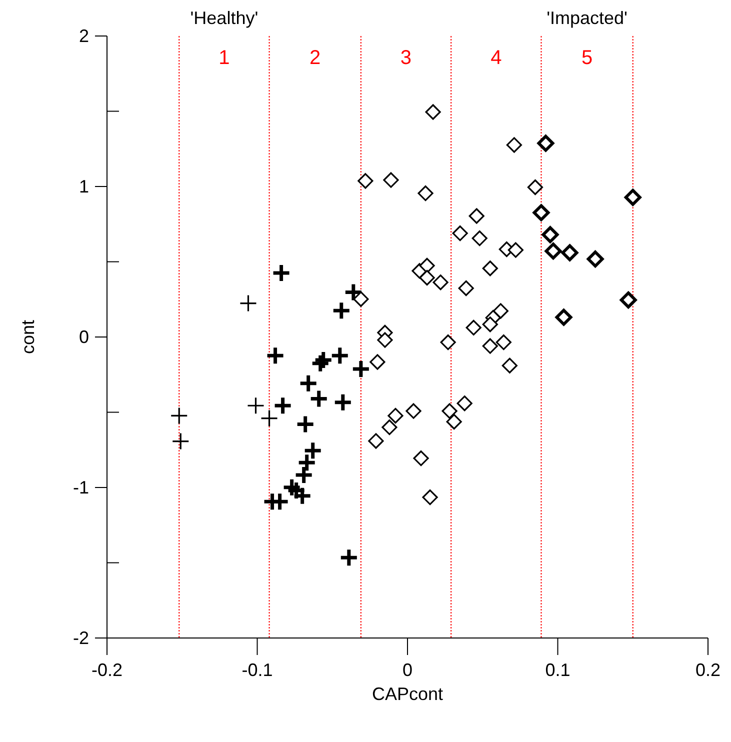  Describe the element at coordinates (83, 186) in the screenshot. I see `y-tick-label: 1` at that location.